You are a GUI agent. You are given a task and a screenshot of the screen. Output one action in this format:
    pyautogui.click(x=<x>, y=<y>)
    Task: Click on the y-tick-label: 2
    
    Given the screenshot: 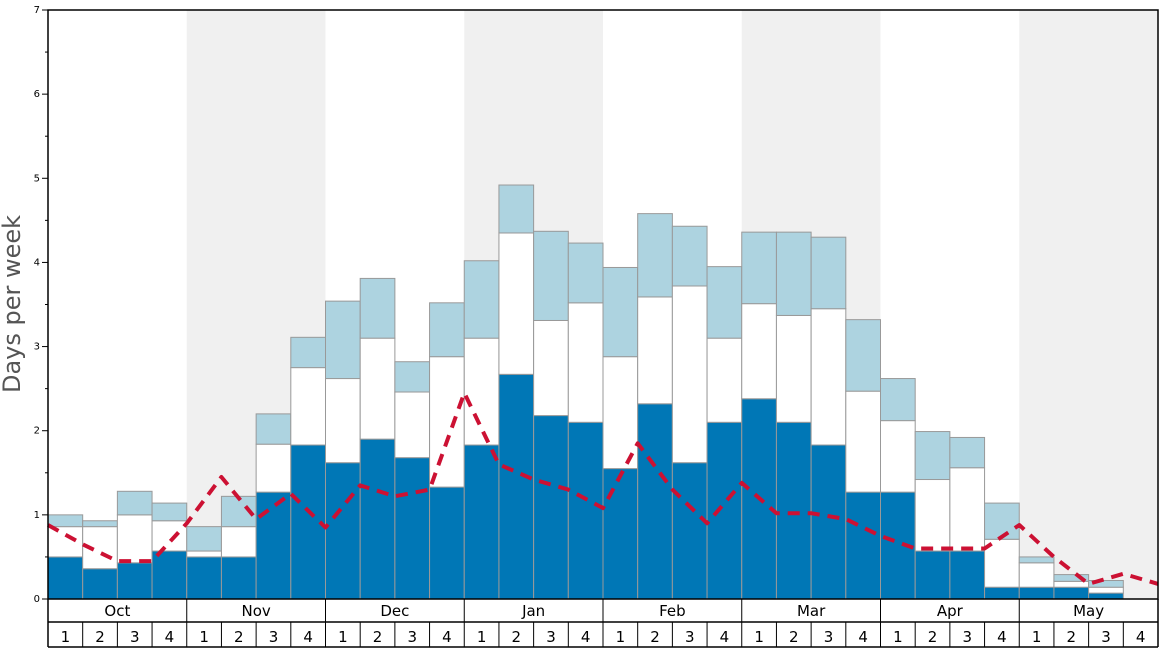 What is the action you would take?
    pyautogui.click(x=37, y=431)
    